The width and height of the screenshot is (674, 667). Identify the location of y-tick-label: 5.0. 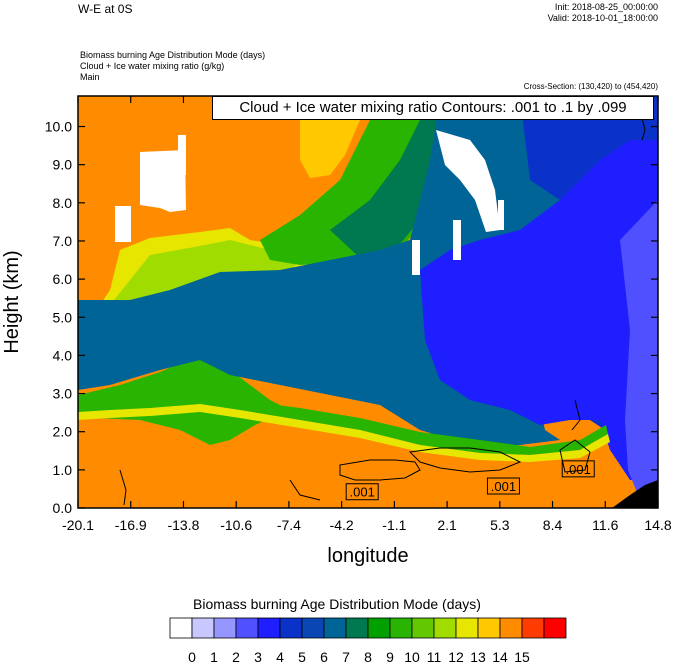
(63, 317).